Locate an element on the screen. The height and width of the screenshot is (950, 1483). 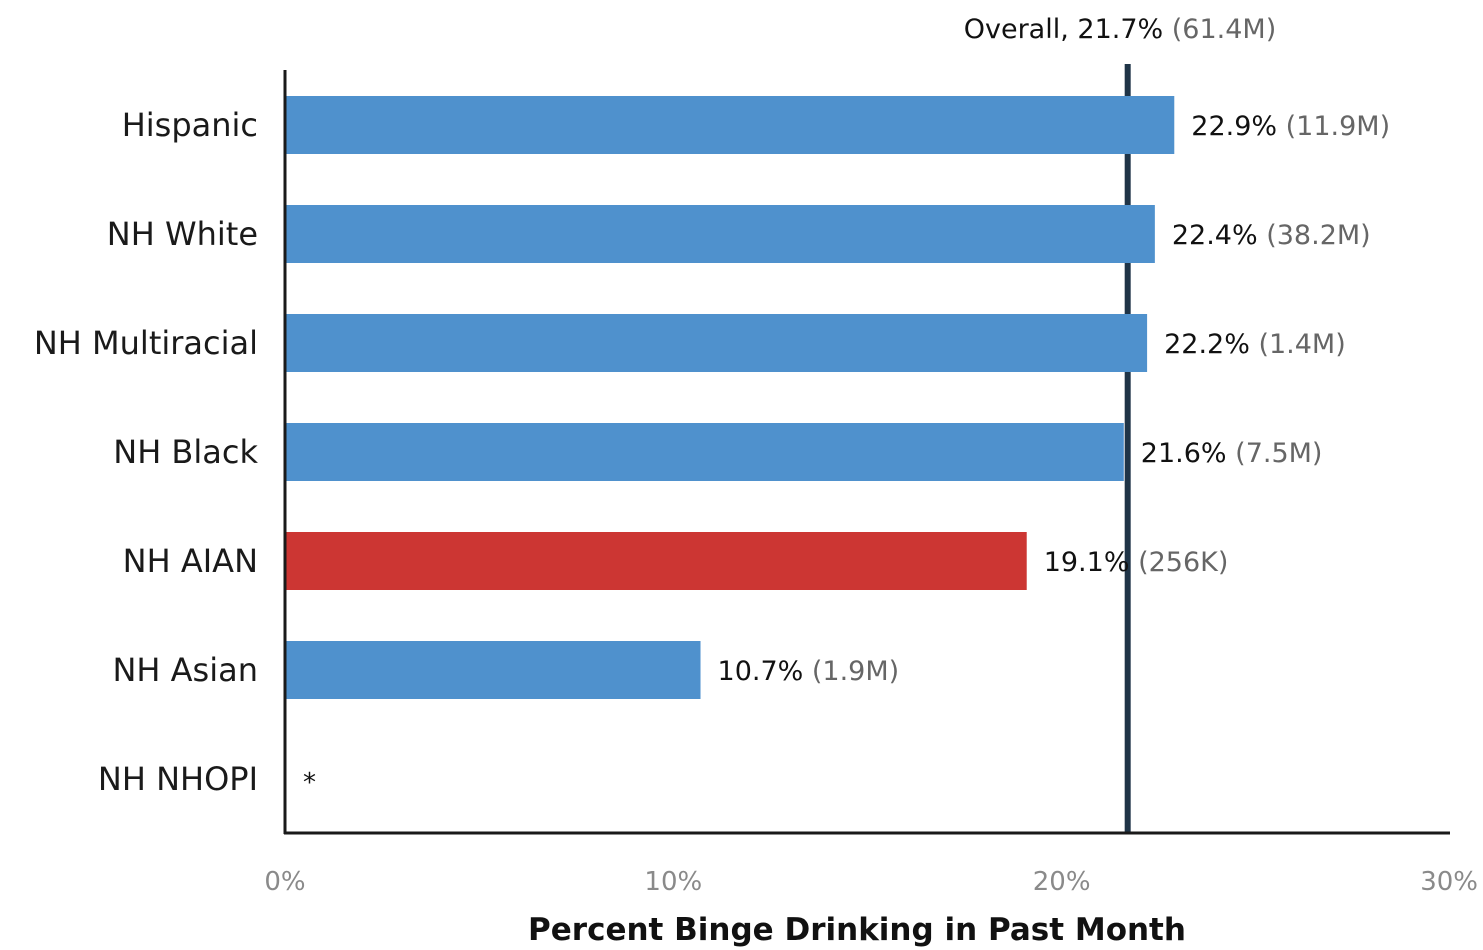
value-percent-hispanic: 22.9% is located at coordinates (1234, 126).